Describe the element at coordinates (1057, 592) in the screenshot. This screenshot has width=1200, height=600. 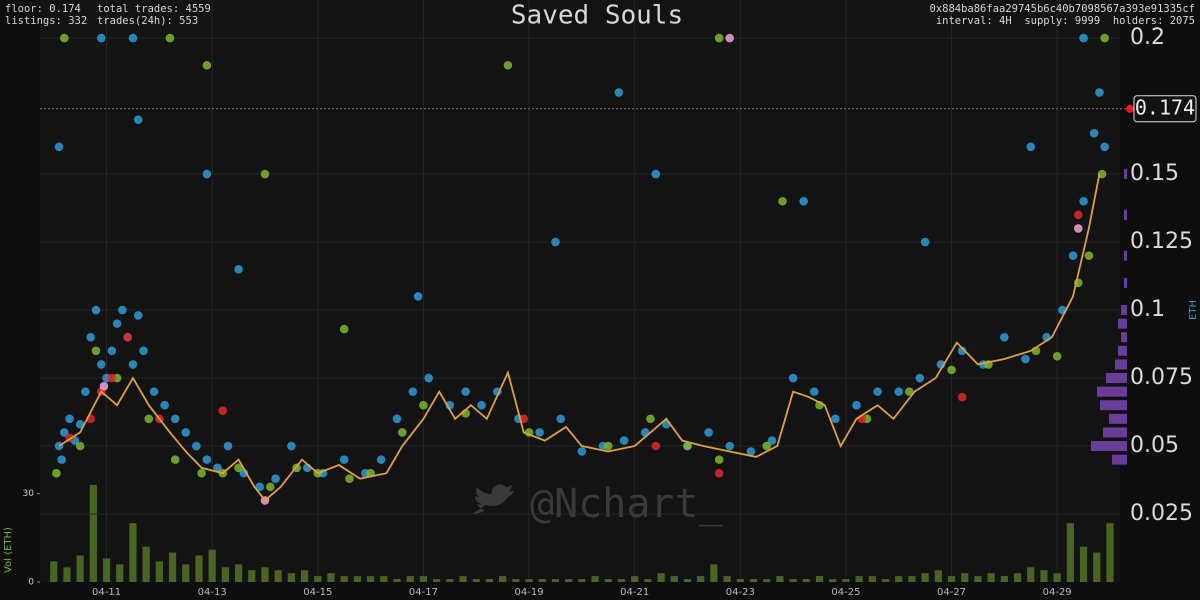
I see `x-tick-label: 04-29` at that location.